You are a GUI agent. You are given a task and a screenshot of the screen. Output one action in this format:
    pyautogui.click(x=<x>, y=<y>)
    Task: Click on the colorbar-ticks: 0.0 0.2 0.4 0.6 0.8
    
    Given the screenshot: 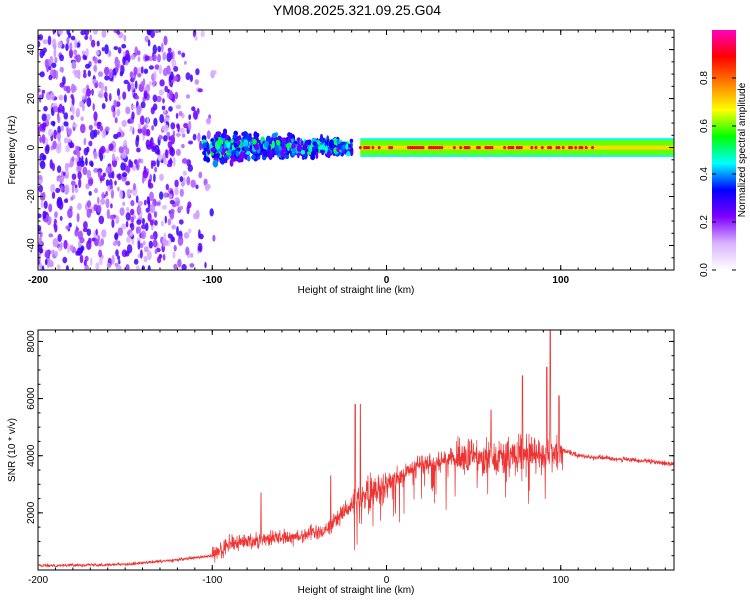 What is the action you would take?
    pyautogui.click(x=717, y=174)
    